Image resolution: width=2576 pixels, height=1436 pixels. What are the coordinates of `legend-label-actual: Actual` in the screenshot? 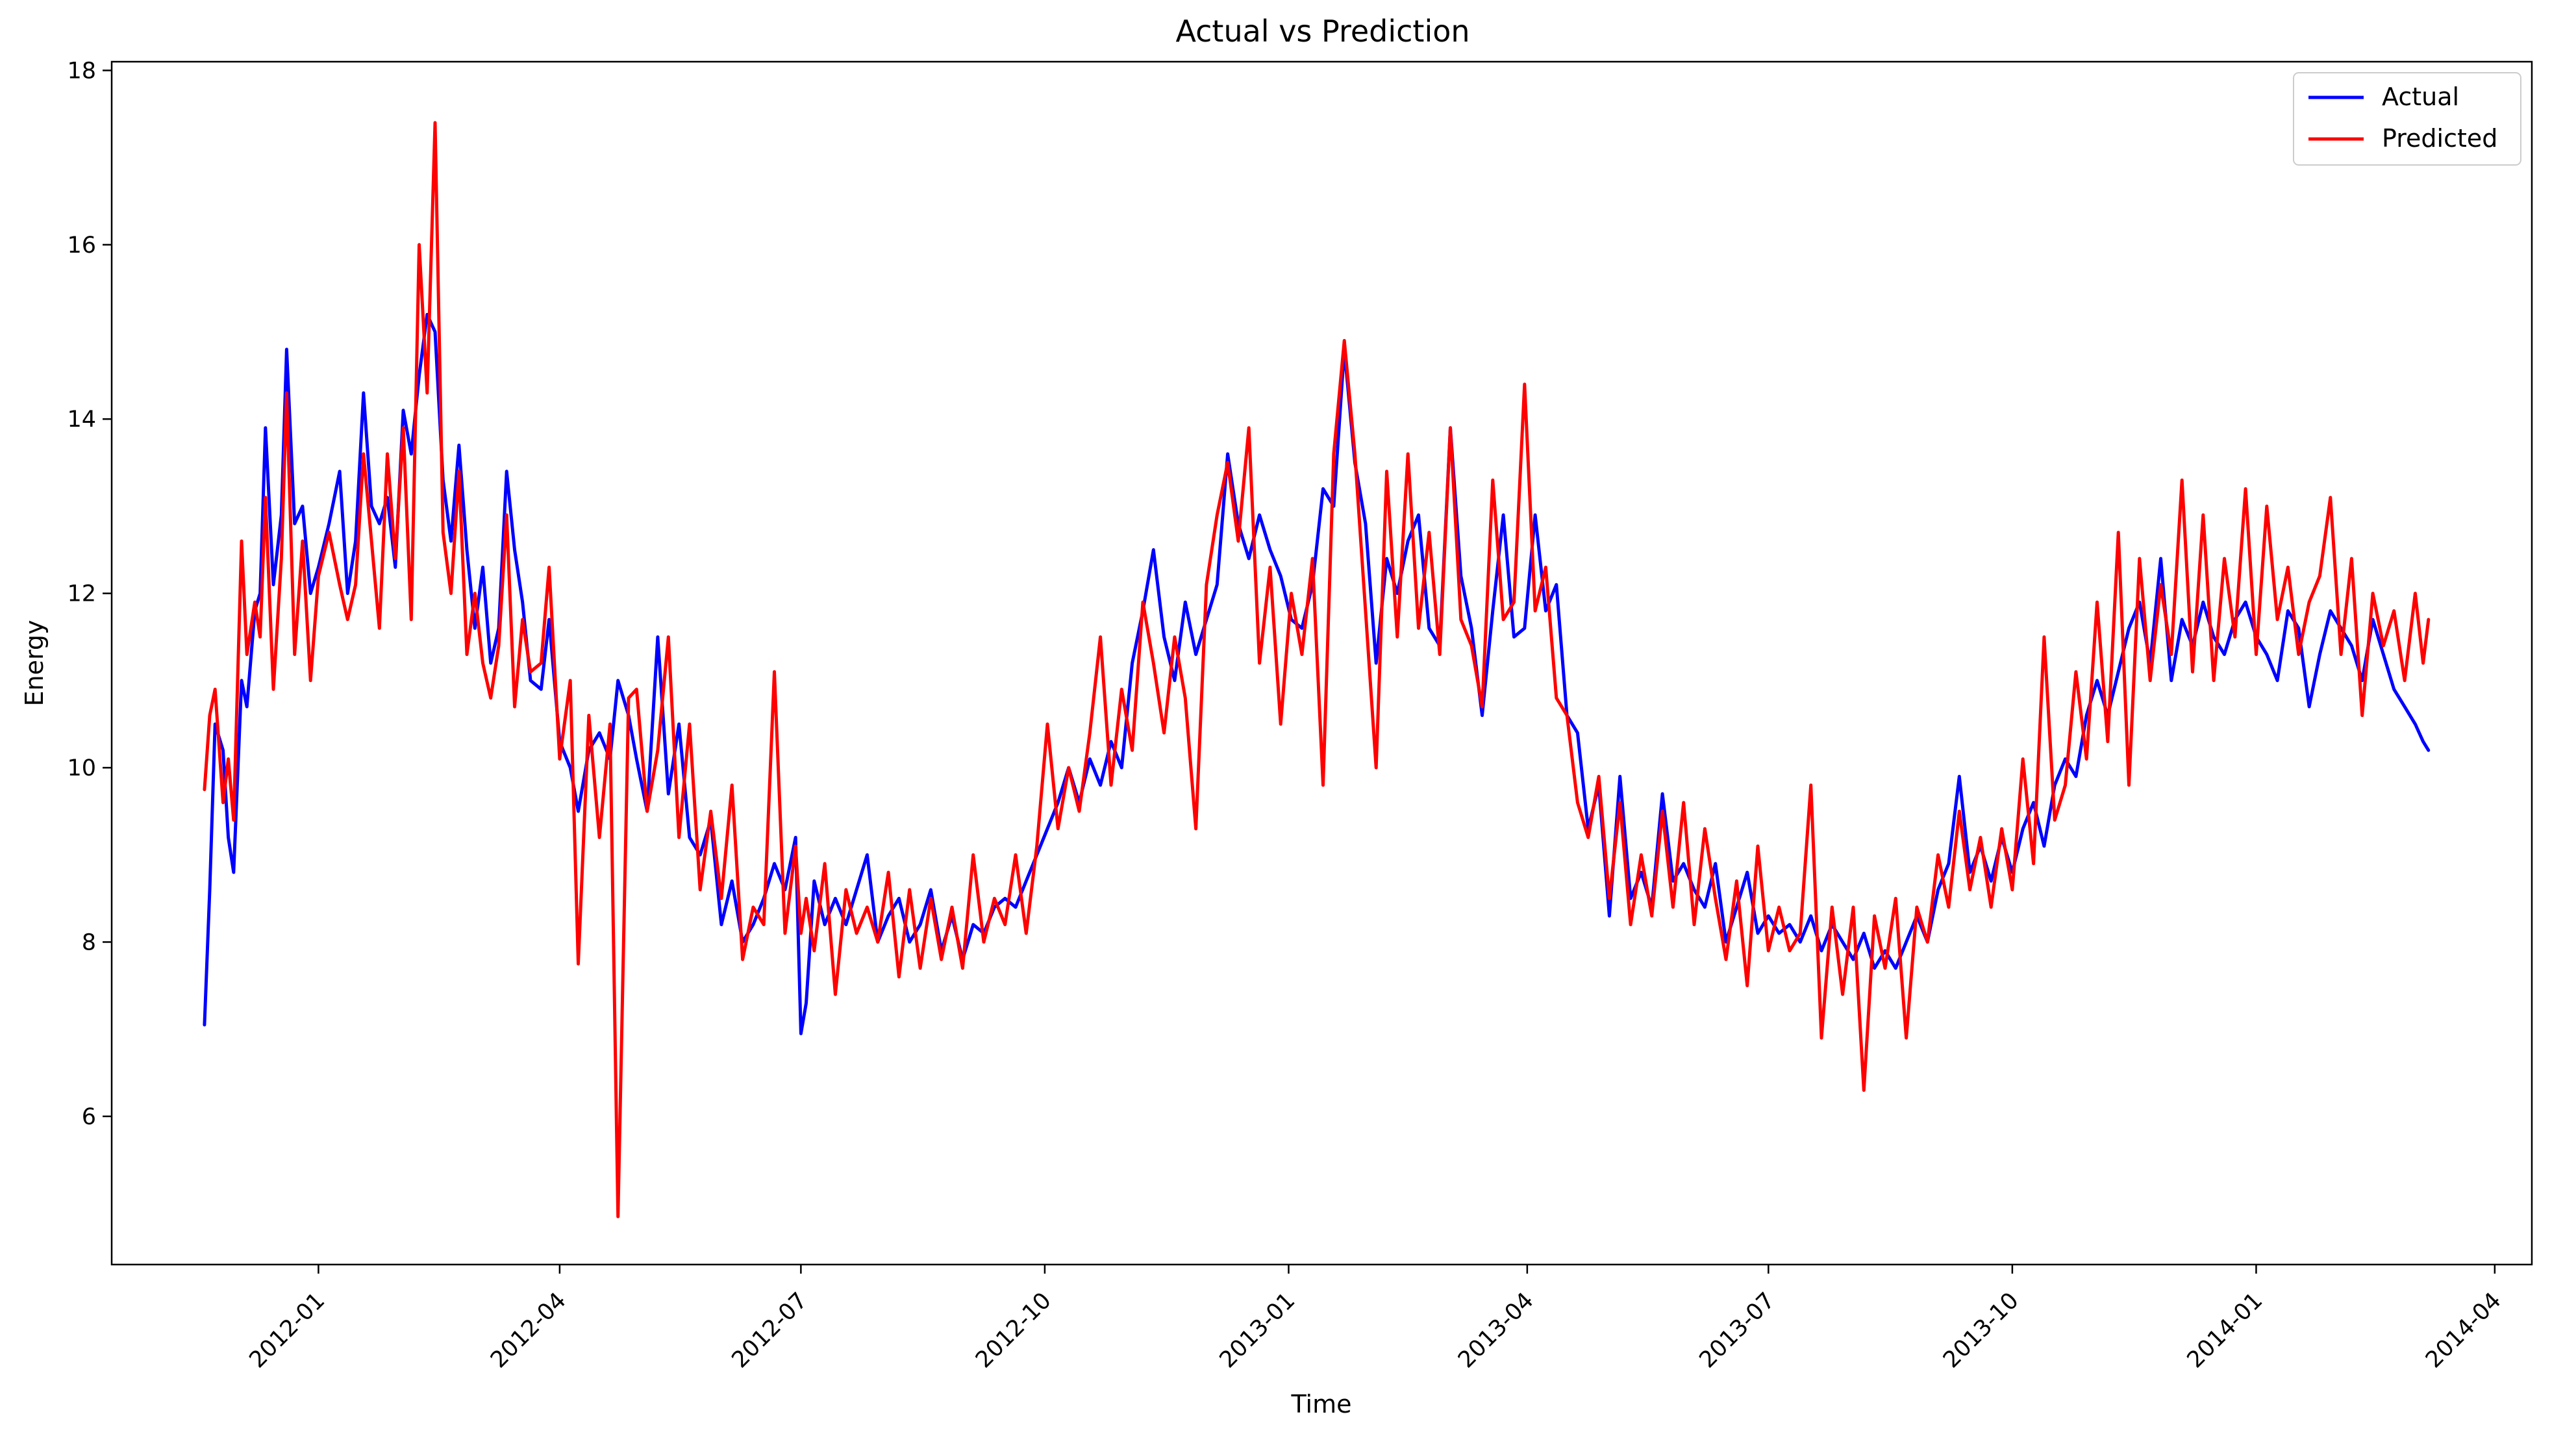 It's located at (2420, 97).